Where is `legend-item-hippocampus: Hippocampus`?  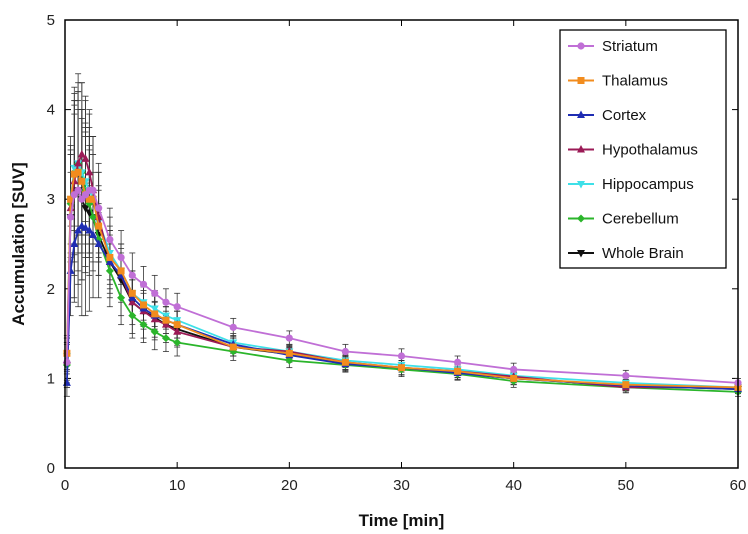 legend-item-hippocampus: Hippocampus is located at coordinates (631, 184).